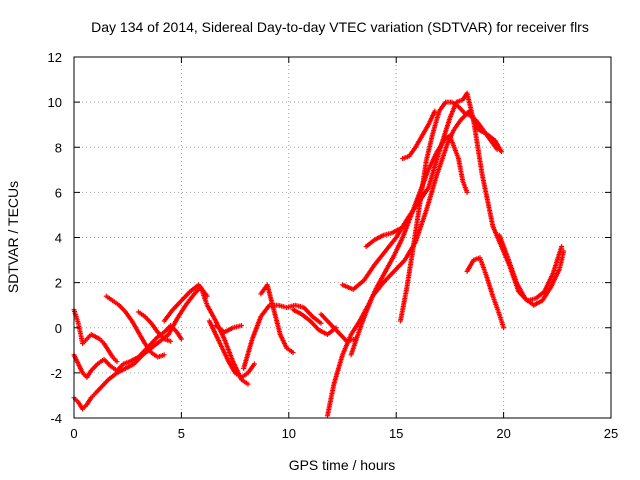  What do you see at coordinates (73, 433) in the screenshot?
I see `x-tick-label: 0` at bounding box center [73, 433].